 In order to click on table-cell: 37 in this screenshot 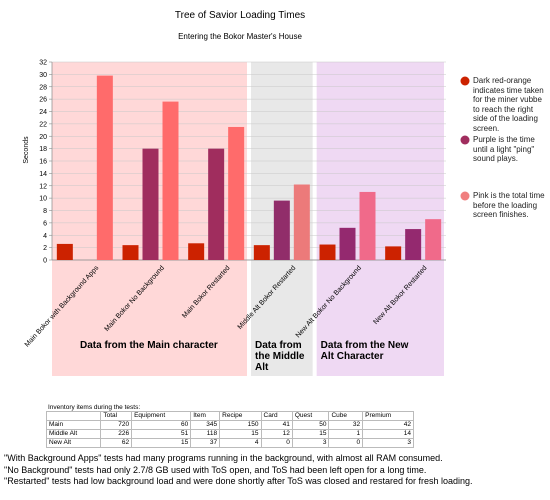, I will do `click(205, 443)`.